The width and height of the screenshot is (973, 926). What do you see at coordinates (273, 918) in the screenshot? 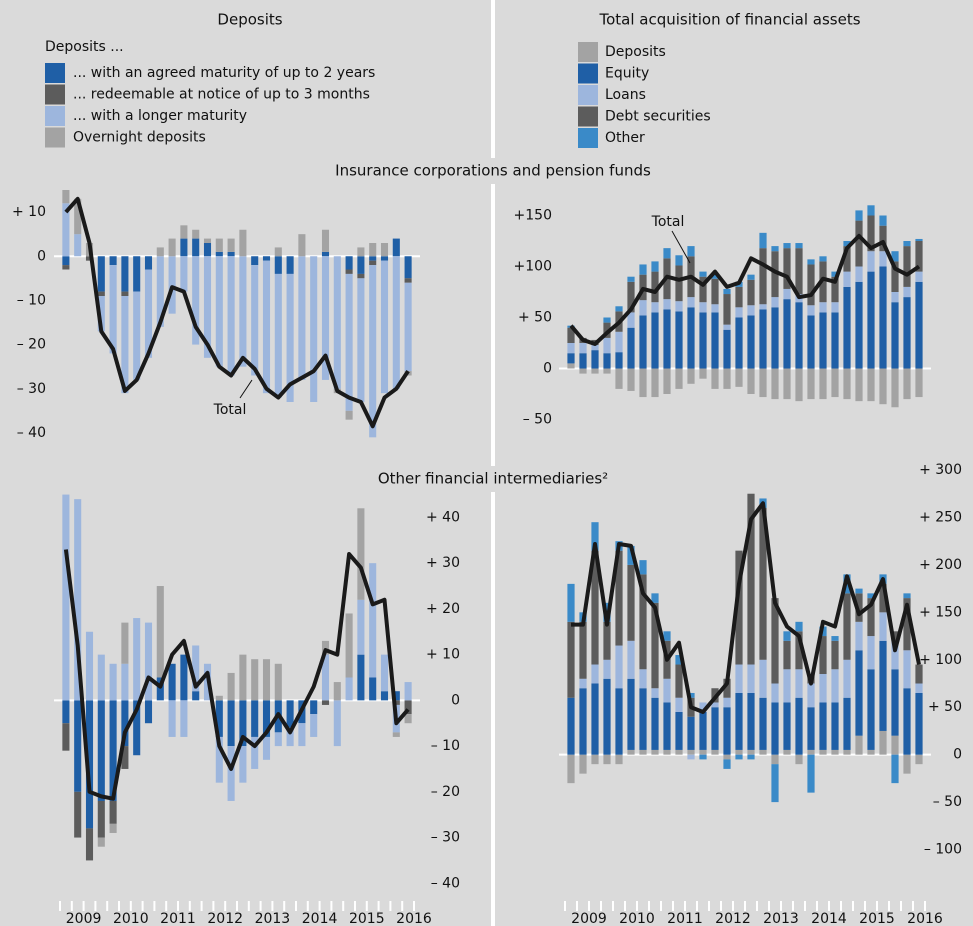
I see `x-tick-label: 2013` at bounding box center [273, 918].